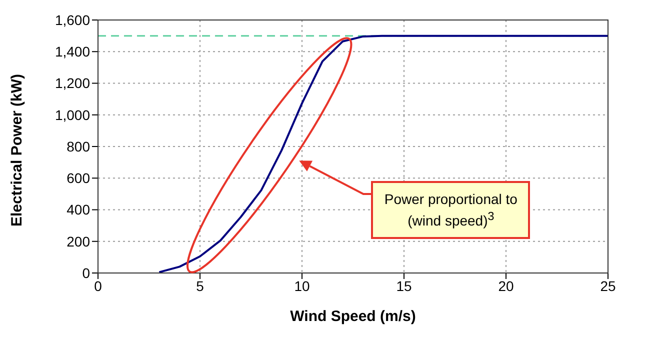 Image resolution: width=646 pixels, height=340 pixels. What do you see at coordinates (17, 150) in the screenshot?
I see `y-axis-title: Electrical Power (kW)` at bounding box center [17, 150].